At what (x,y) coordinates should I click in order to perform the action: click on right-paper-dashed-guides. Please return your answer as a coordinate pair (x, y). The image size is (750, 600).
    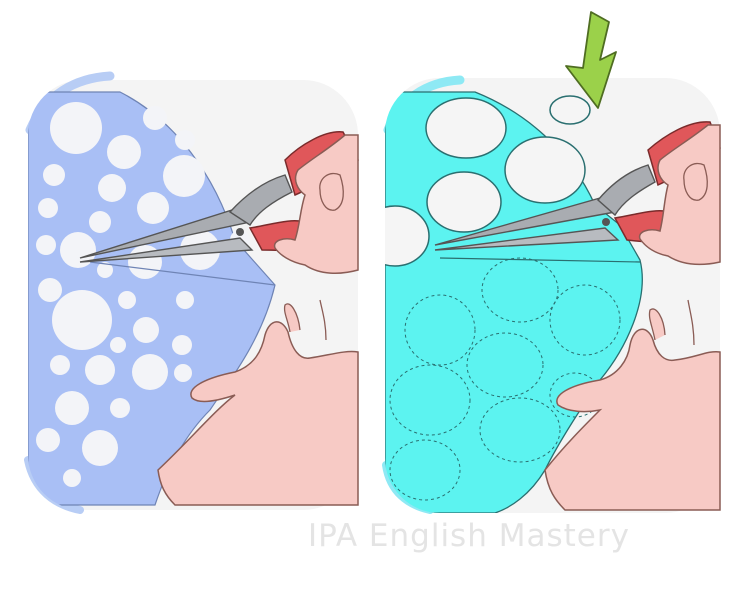
    Looking at the image, I should click on (505, 379).